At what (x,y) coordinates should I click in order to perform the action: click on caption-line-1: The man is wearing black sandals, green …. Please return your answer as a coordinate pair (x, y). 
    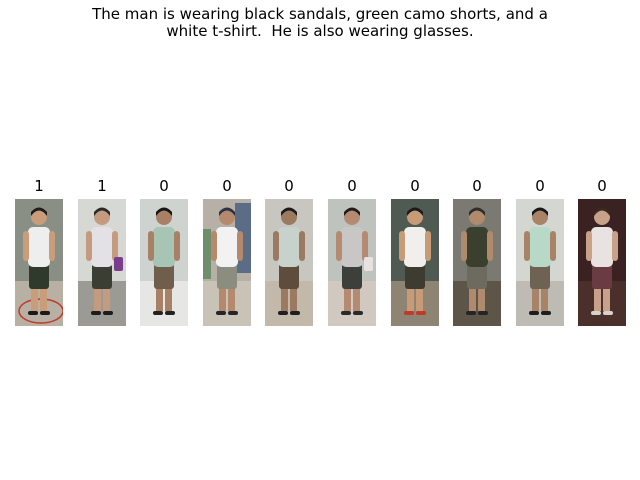
    Looking at the image, I should click on (320, 14).